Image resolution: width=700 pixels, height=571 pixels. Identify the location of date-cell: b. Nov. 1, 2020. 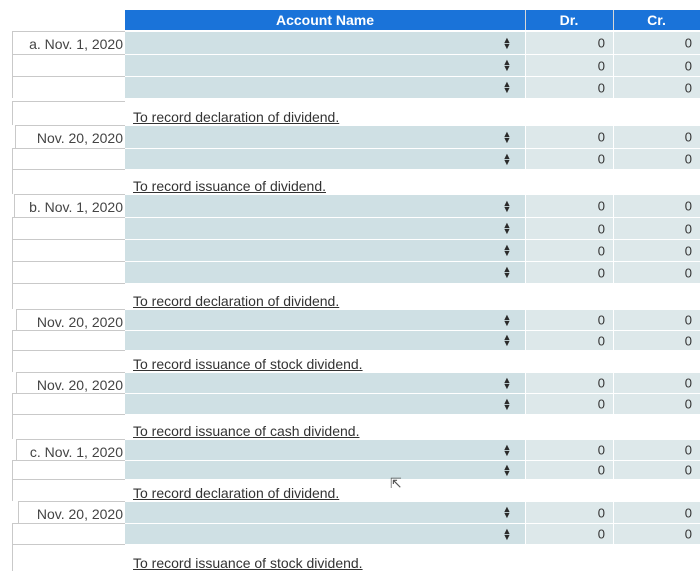
(69, 205).